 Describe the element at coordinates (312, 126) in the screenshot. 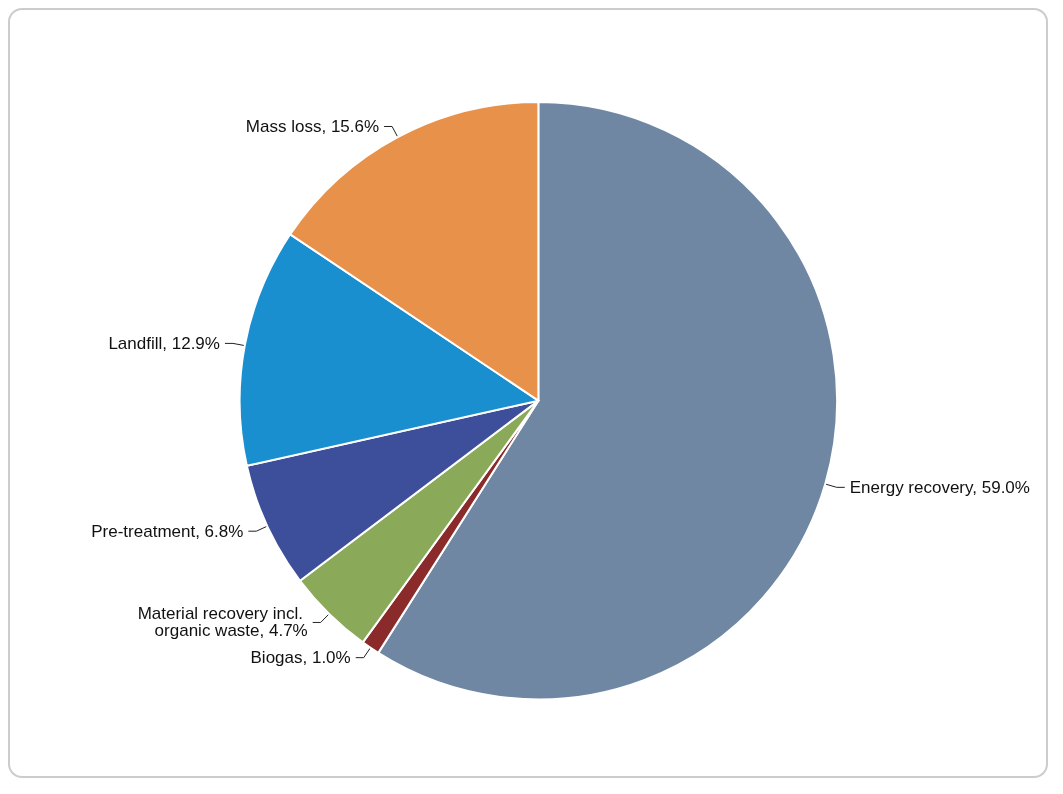

I see `slice-label: Mass loss, 15.6%` at that location.